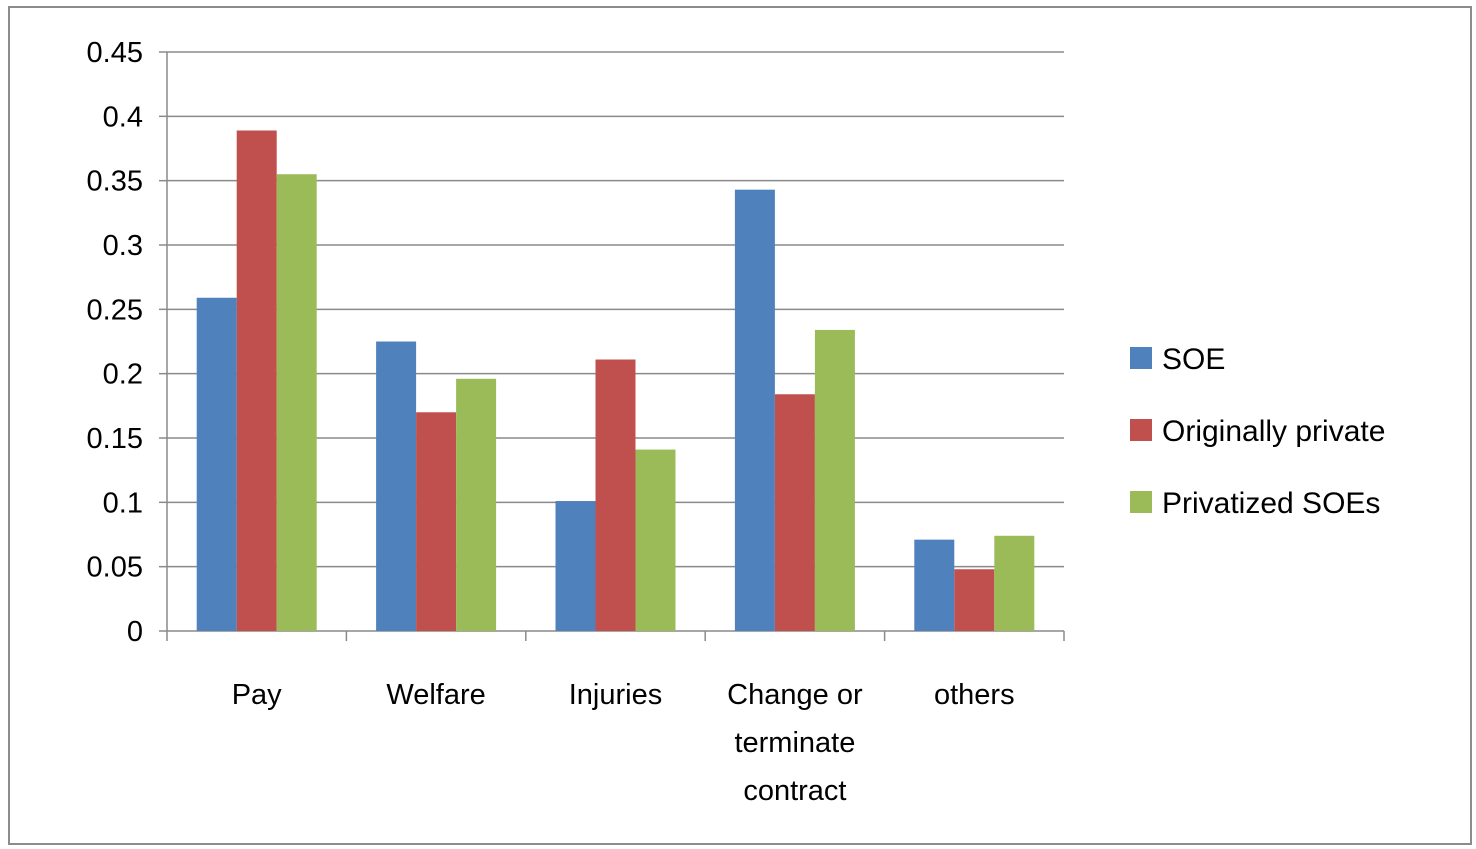 The width and height of the screenshot is (1476, 849). Describe the element at coordinates (257, 695) in the screenshot. I see `x-tick-label: Pay` at that location.